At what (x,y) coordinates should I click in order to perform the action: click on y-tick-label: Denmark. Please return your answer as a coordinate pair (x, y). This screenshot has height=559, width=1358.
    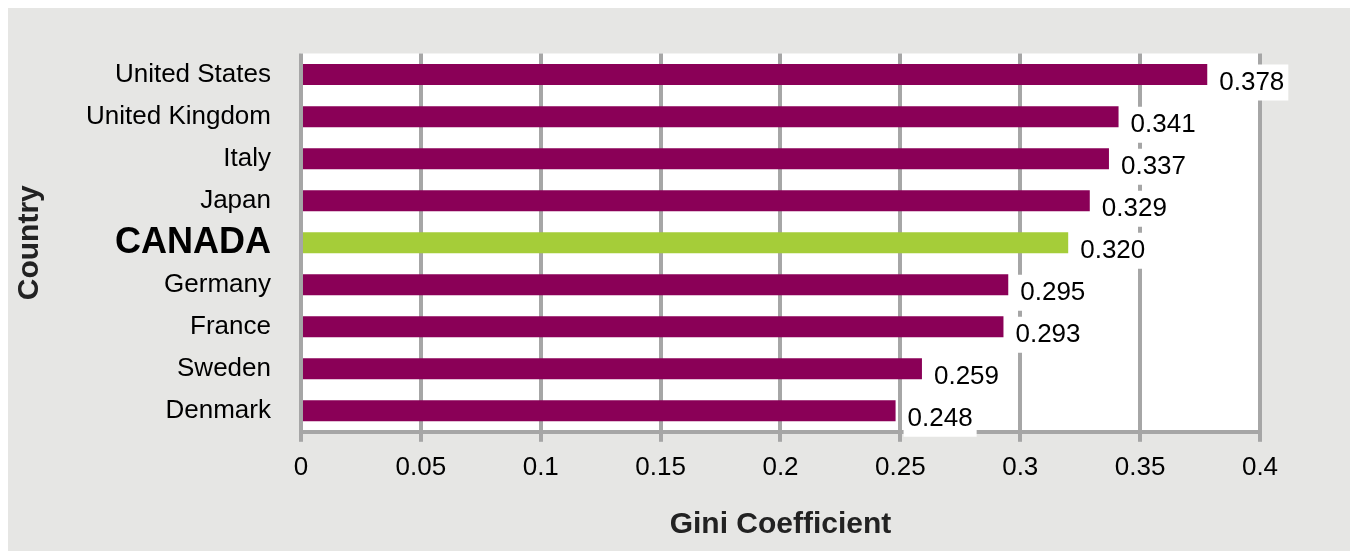
    Looking at the image, I should click on (218, 408).